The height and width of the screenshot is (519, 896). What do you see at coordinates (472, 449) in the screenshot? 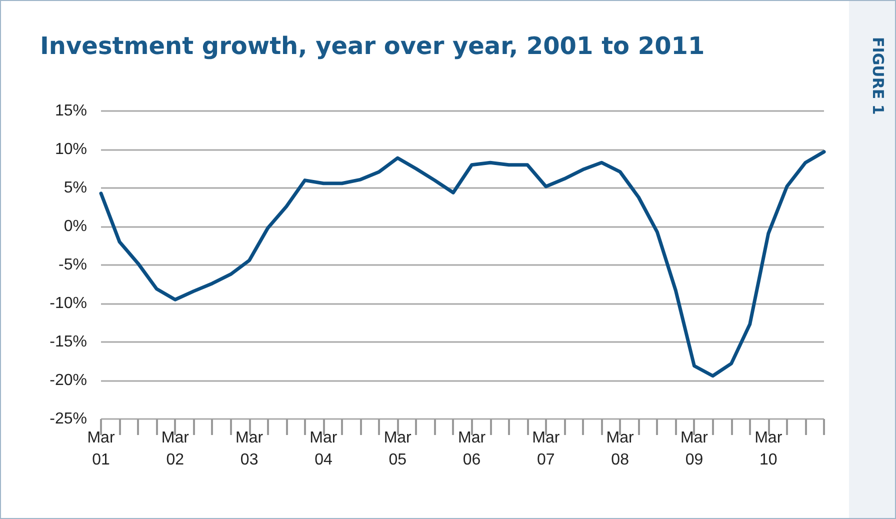
I see `x-tick-label: Mar 06` at bounding box center [472, 449].